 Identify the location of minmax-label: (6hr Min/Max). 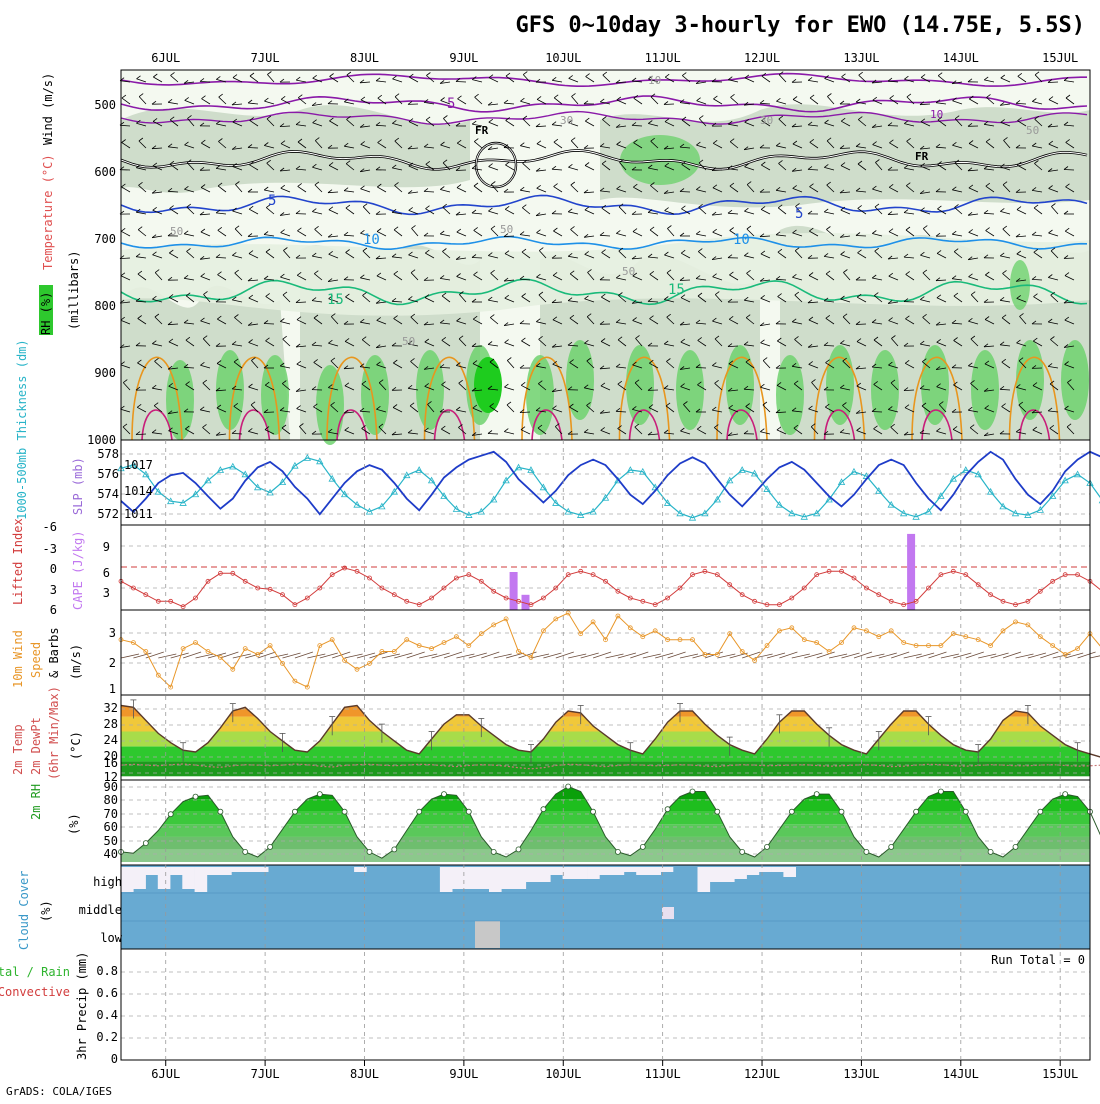
(54, 733).